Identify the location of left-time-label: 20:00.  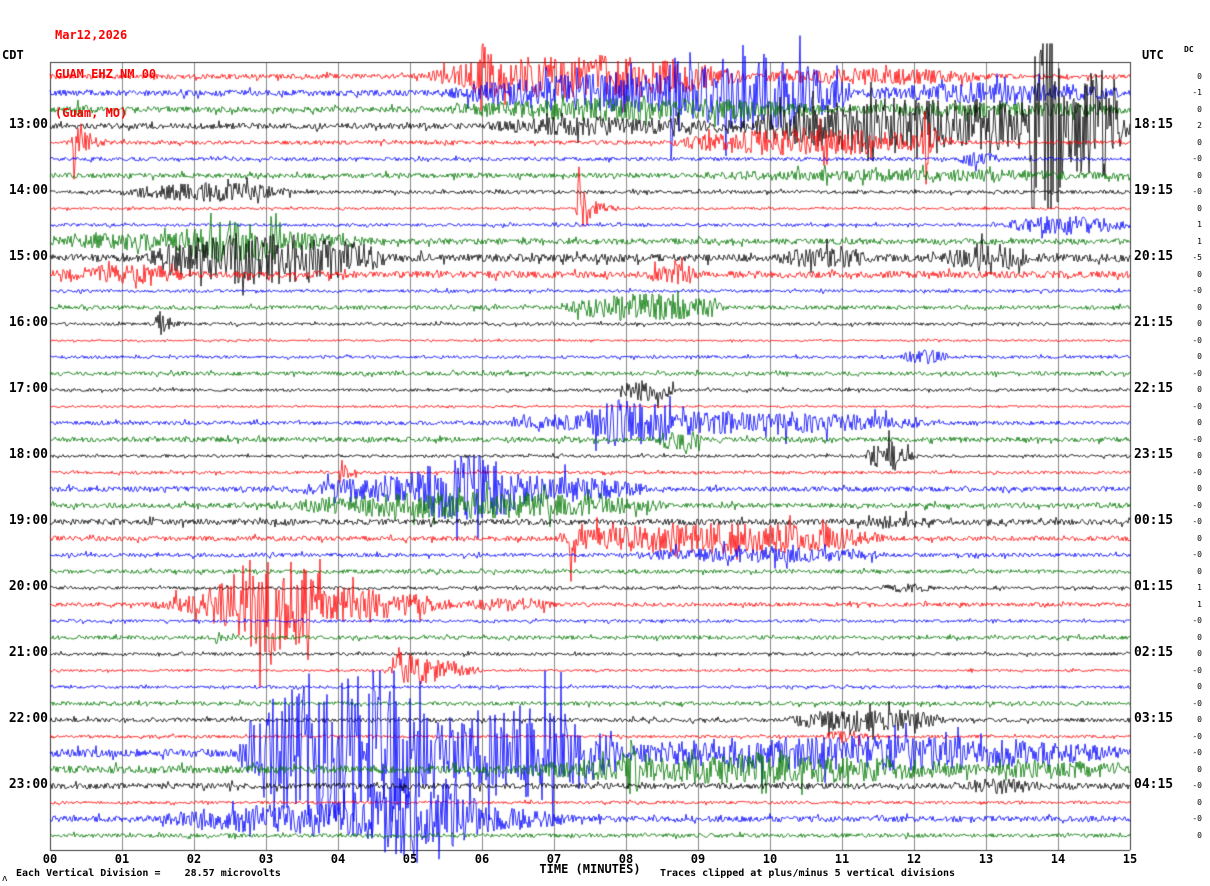
(28, 586).